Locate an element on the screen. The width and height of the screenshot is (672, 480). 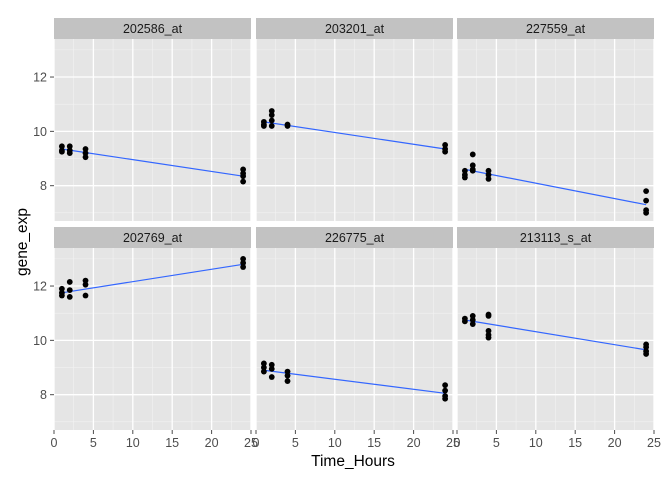
facet-title: 202586_at is located at coordinates (153, 29).